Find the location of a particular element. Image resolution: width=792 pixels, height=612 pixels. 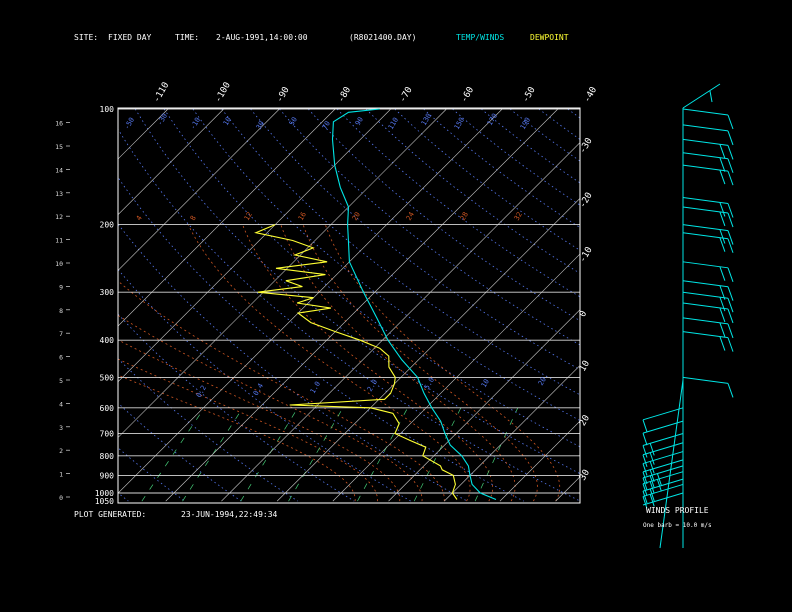

height-tick-label: 2 is located at coordinates (61, 451).